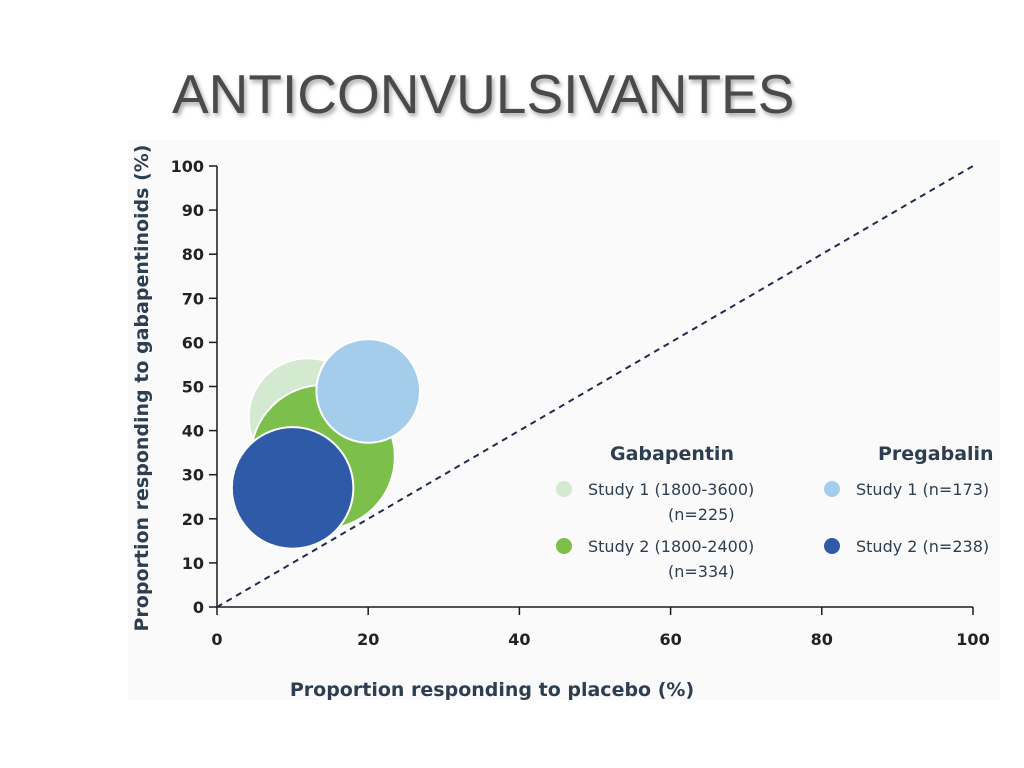  Describe the element at coordinates (193, 298) in the screenshot. I see `y-tick-label: 70` at that location.